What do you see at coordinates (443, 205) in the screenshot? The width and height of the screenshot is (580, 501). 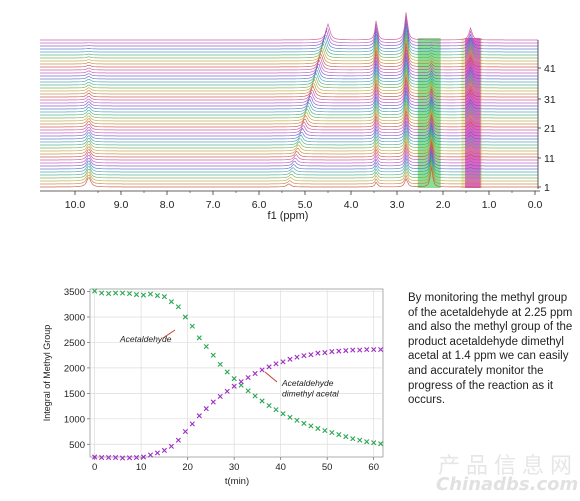 I see `ppm-tick-label: 2.0` at bounding box center [443, 205].